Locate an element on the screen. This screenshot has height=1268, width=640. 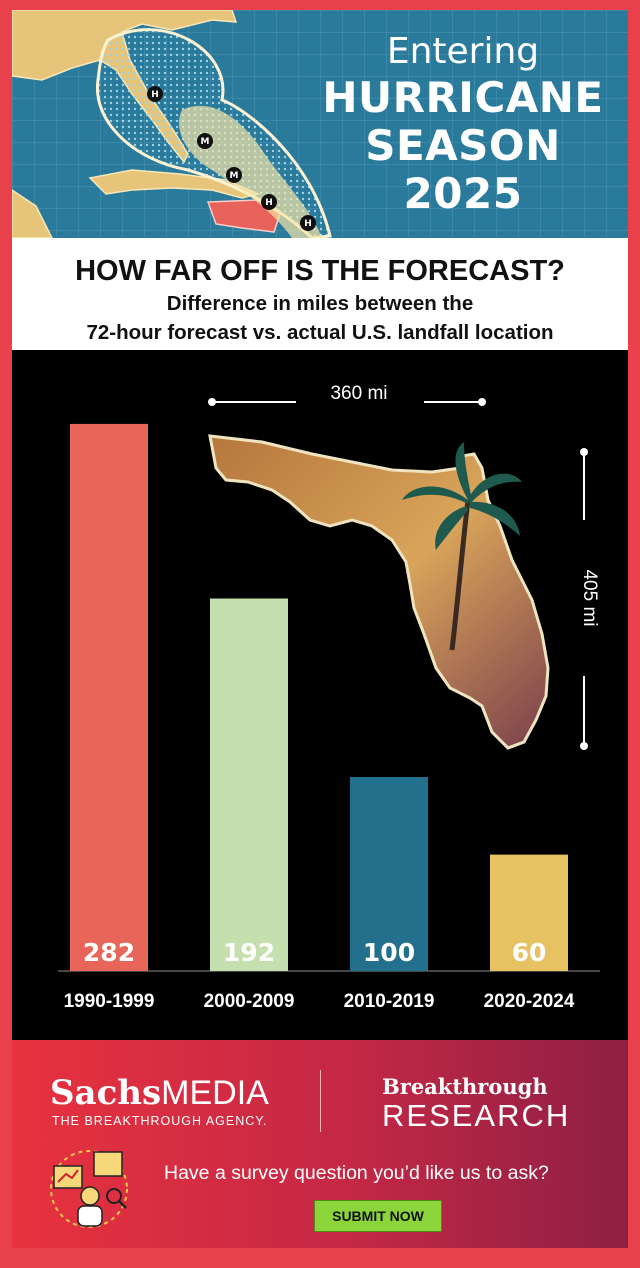
breakthrough-logo-top: Breakthrough is located at coordinates (465, 1086).